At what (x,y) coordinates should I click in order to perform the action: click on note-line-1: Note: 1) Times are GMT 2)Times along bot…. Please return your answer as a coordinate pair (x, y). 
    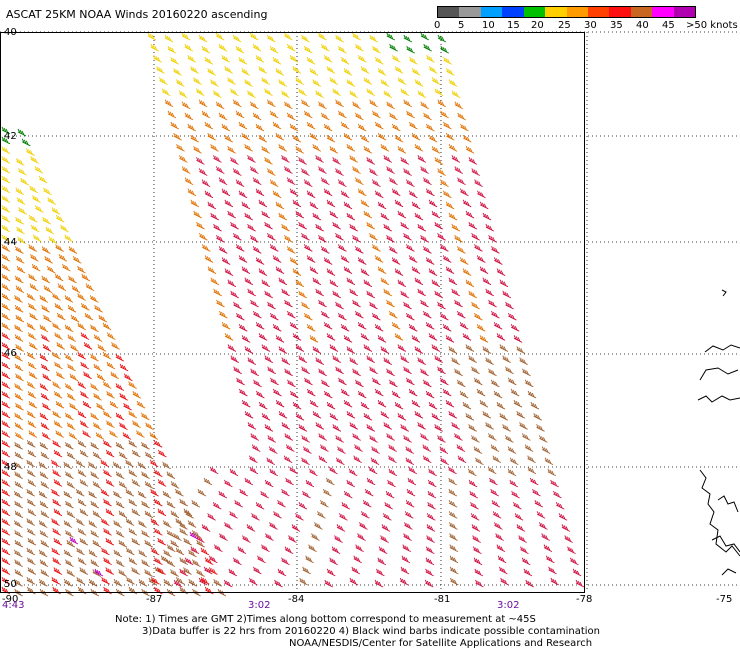
    Looking at the image, I should click on (325, 619).